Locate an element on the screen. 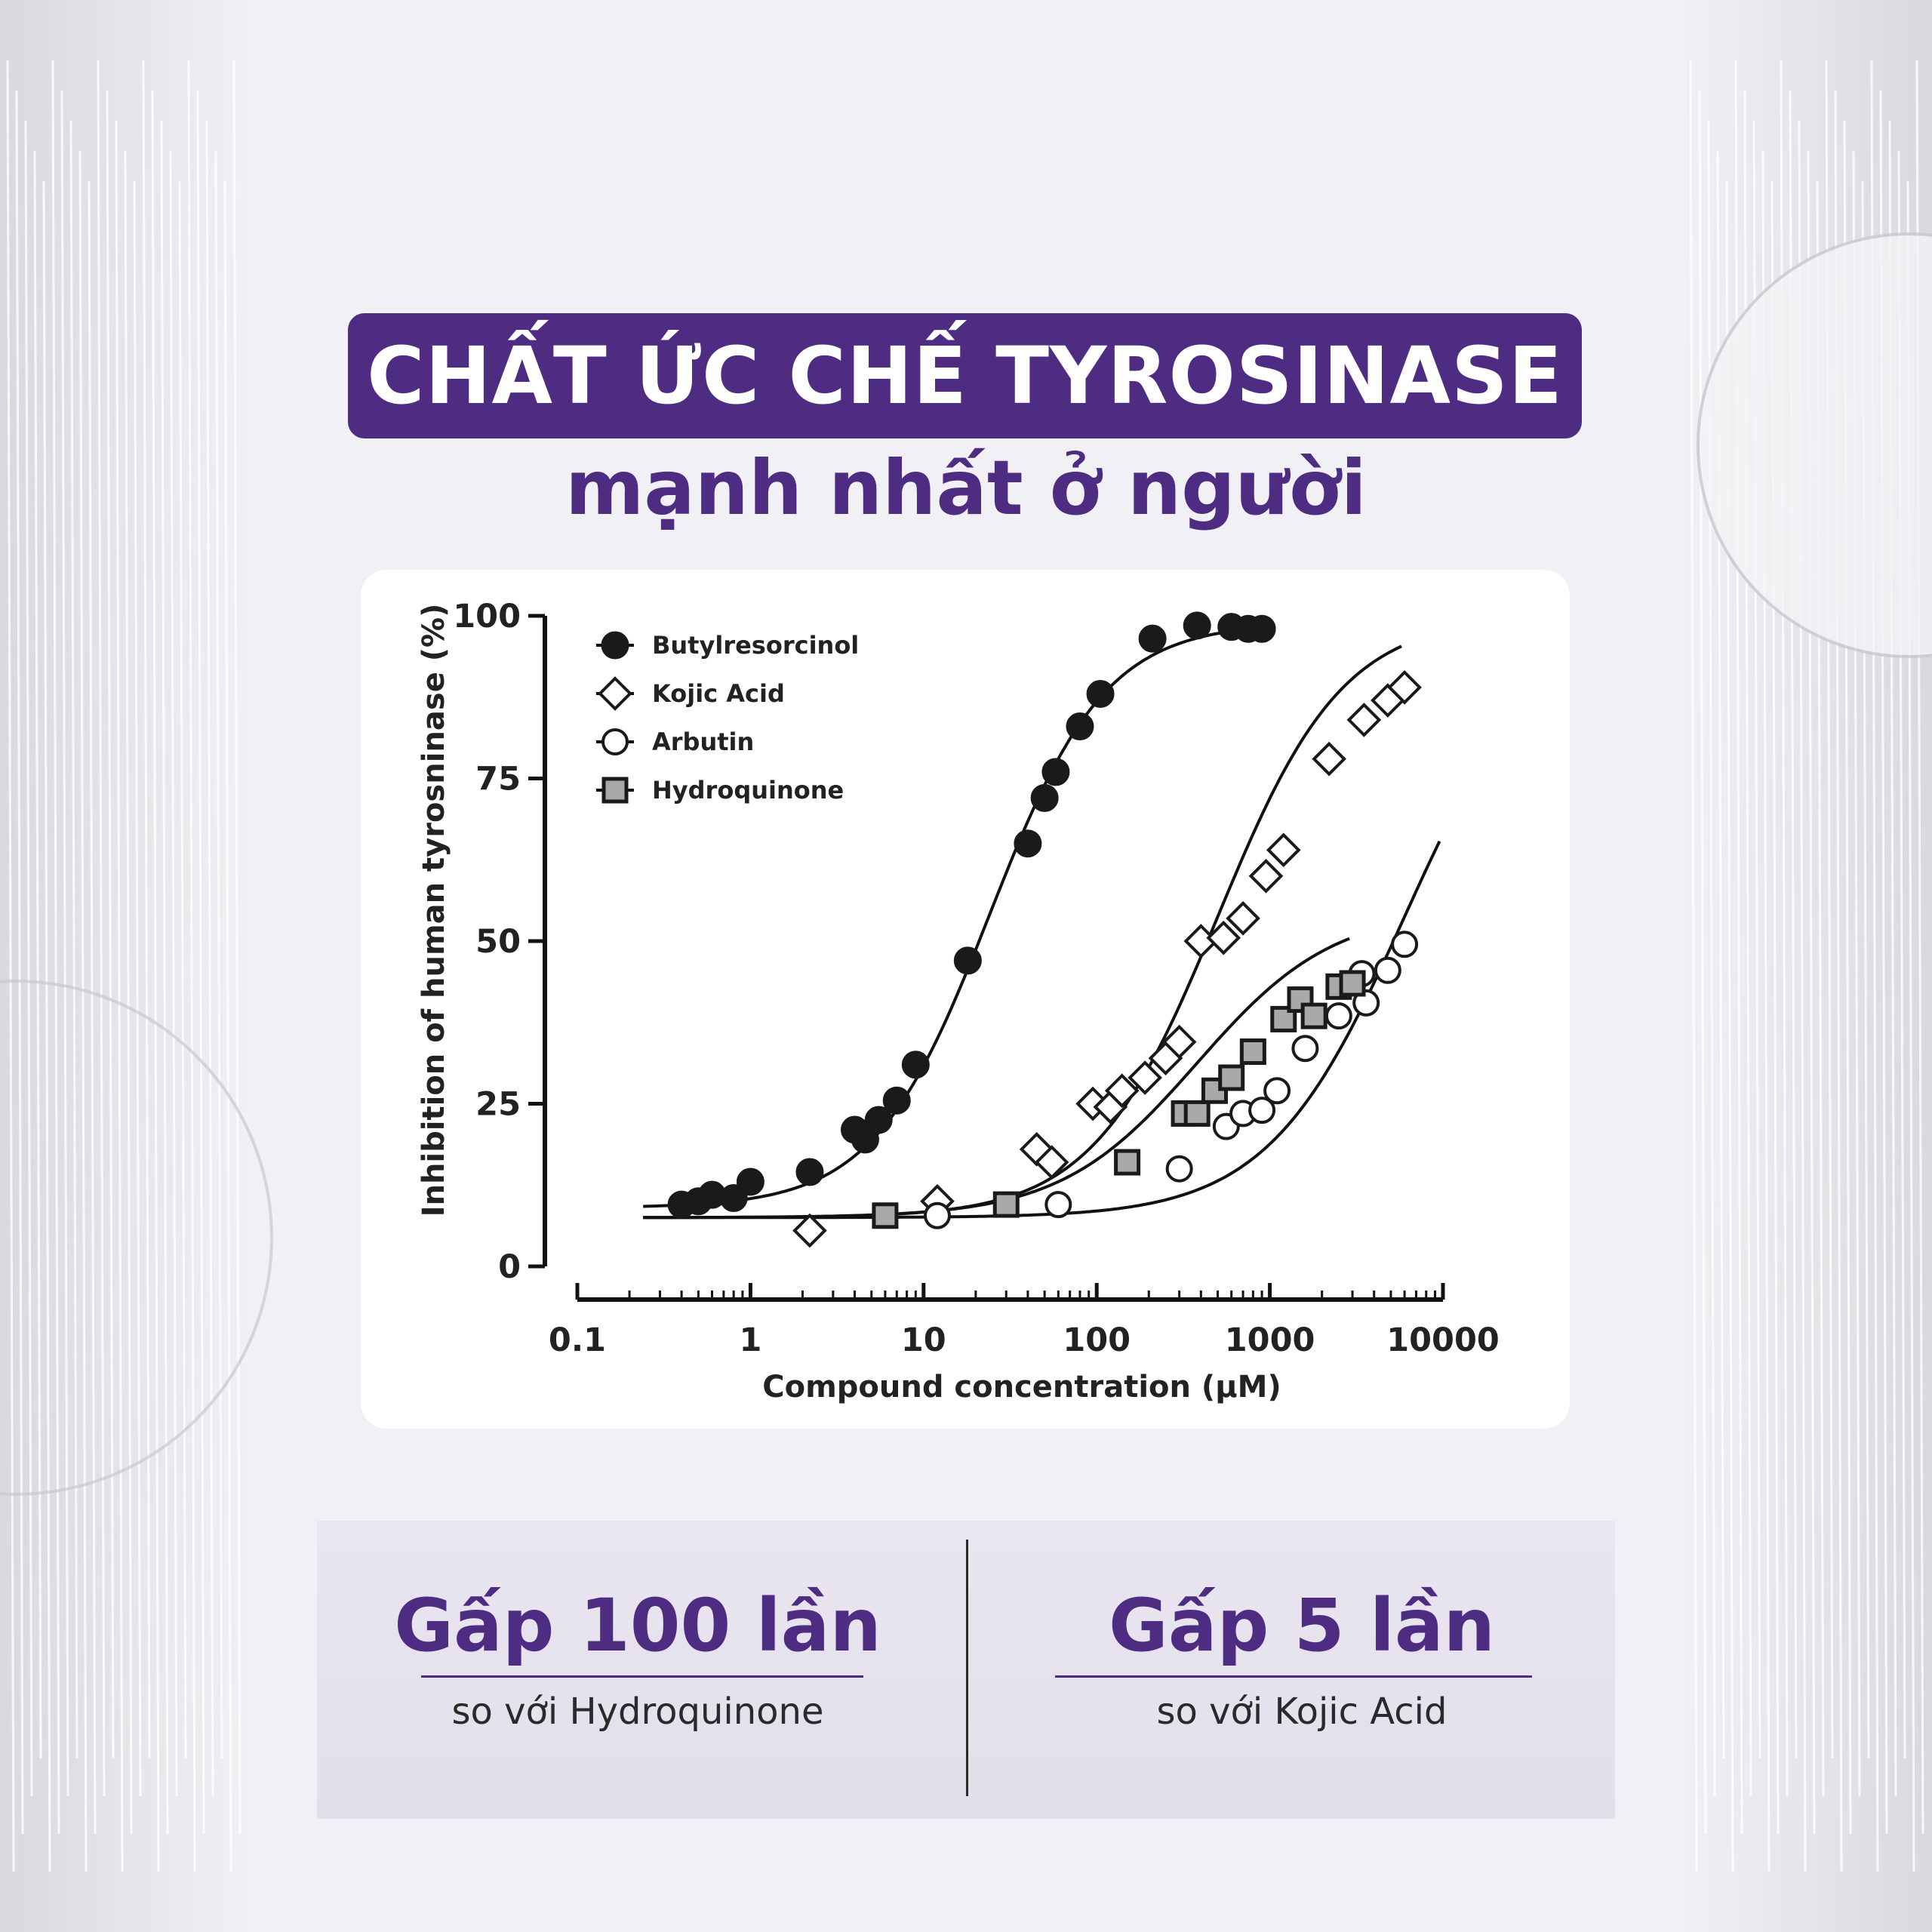 The width and height of the screenshot is (1932, 1932). title-banner: CHẤT ỨC CHẾ TYROSINASE is located at coordinates (965, 375).